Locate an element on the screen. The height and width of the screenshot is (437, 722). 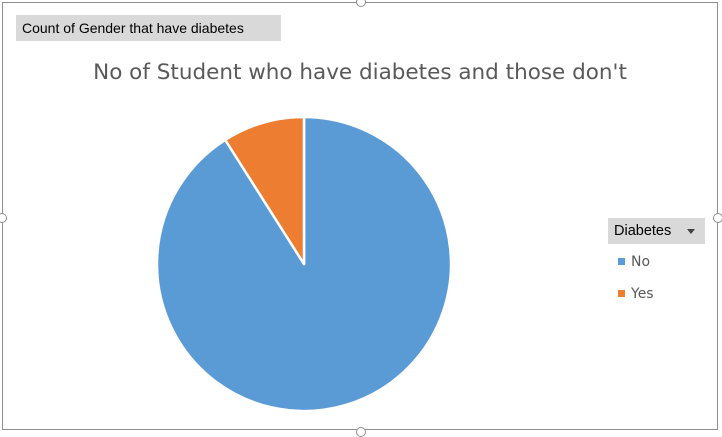
resize-handle-top is located at coordinates (361, 3).